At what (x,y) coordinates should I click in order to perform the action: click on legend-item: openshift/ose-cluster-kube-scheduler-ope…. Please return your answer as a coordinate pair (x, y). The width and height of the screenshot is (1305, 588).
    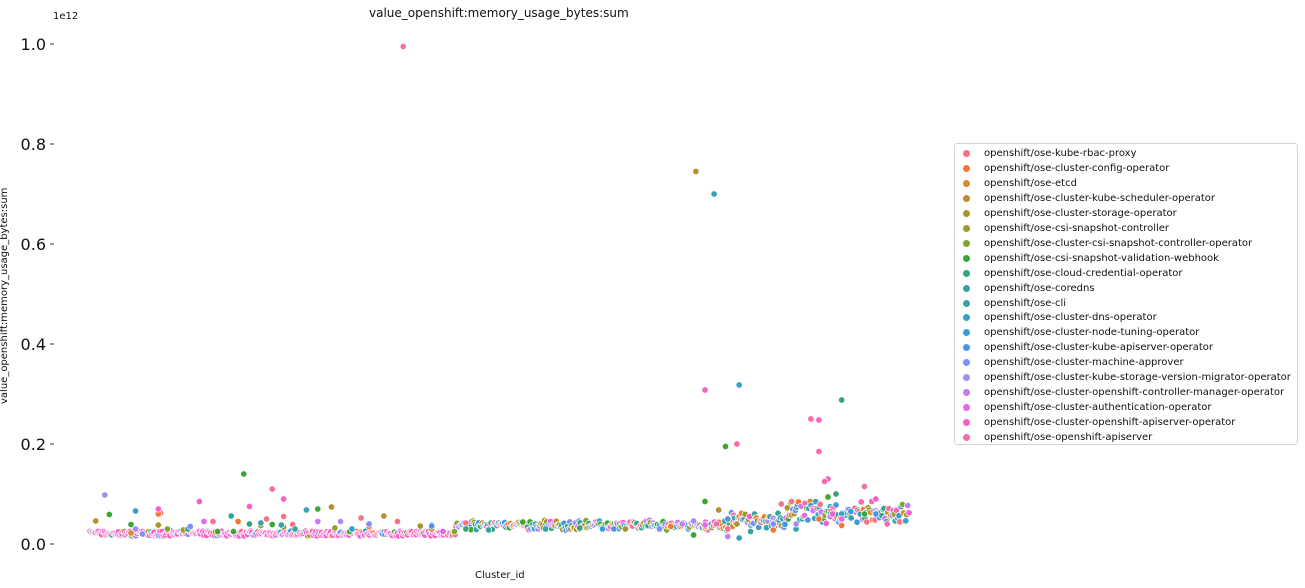
    Looking at the image, I should click on (1089, 198).